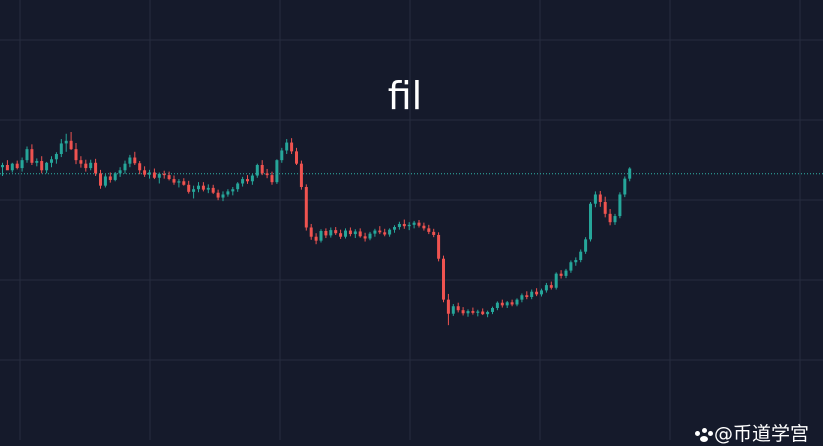 This screenshot has height=446, width=823. Describe the element at coordinates (761, 434) in the screenshot. I see `watermark-text: @币道学宫` at that location.